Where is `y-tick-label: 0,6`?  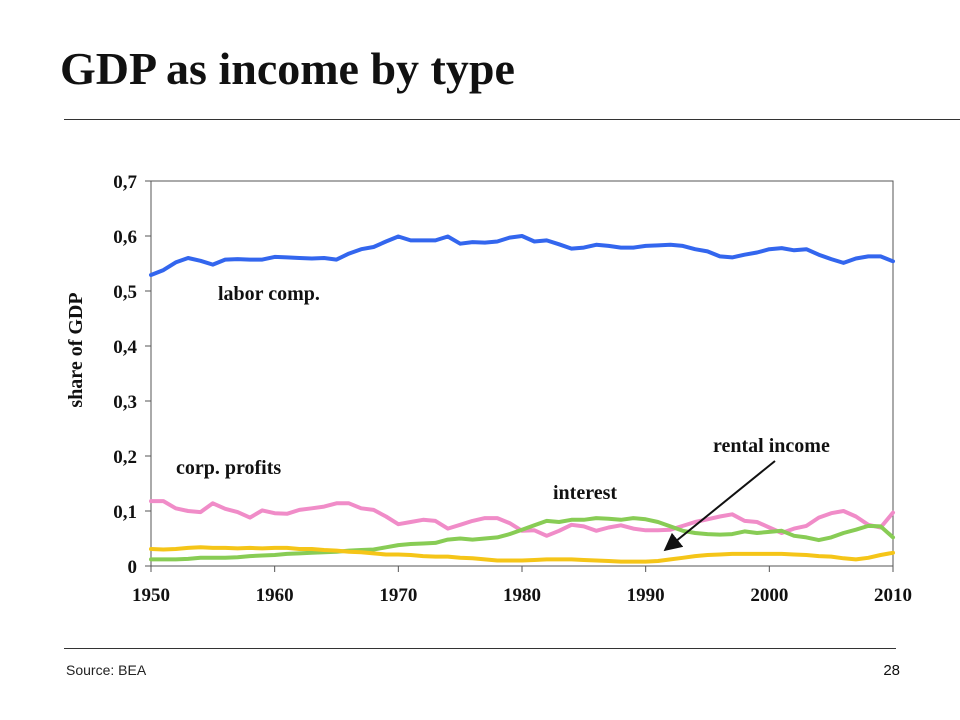 y-tick-label: 0,6 is located at coordinates (125, 237).